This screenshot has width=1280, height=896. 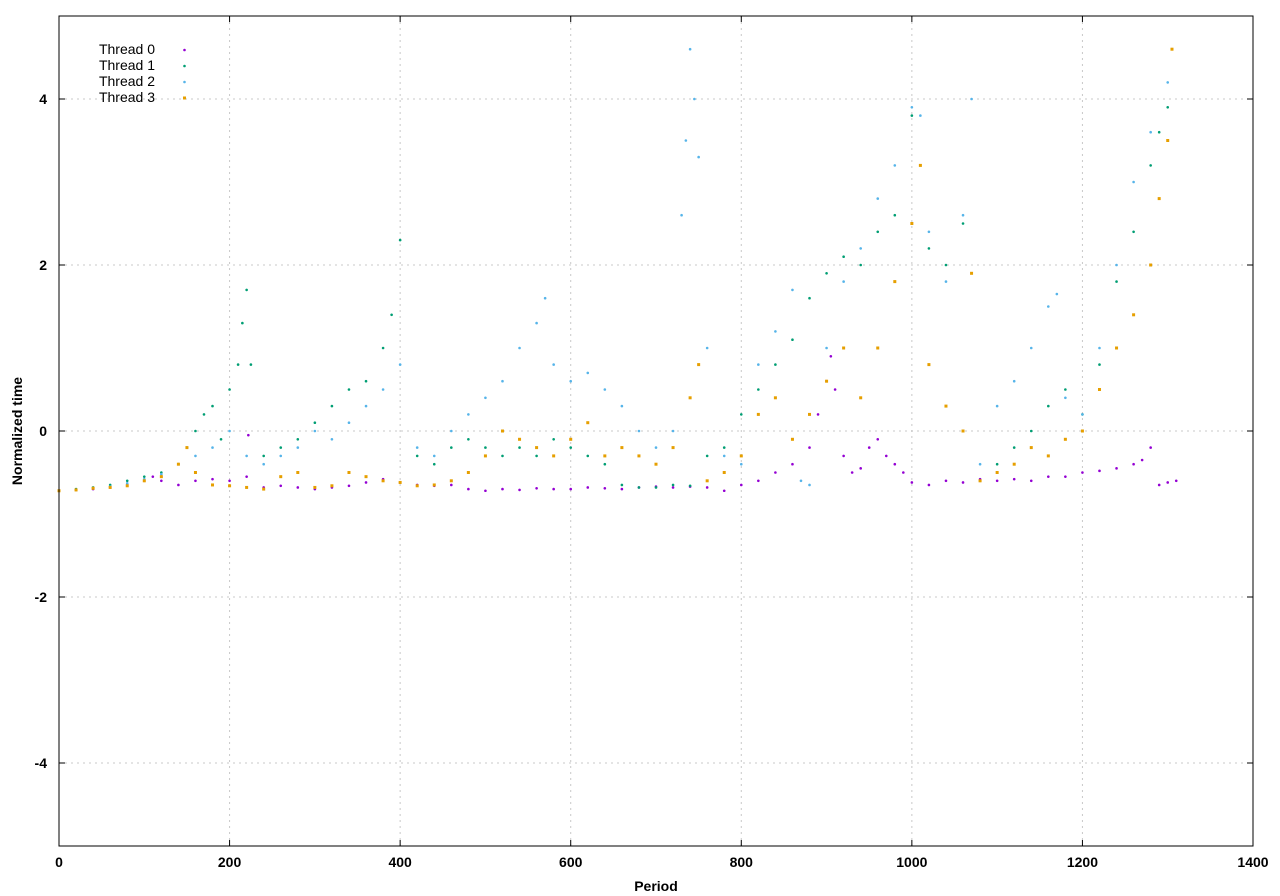 What do you see at coordinates (1252, 862) in the screenshot?
I see `x-tick-label: 1400` at bounding box center [1252, 862].